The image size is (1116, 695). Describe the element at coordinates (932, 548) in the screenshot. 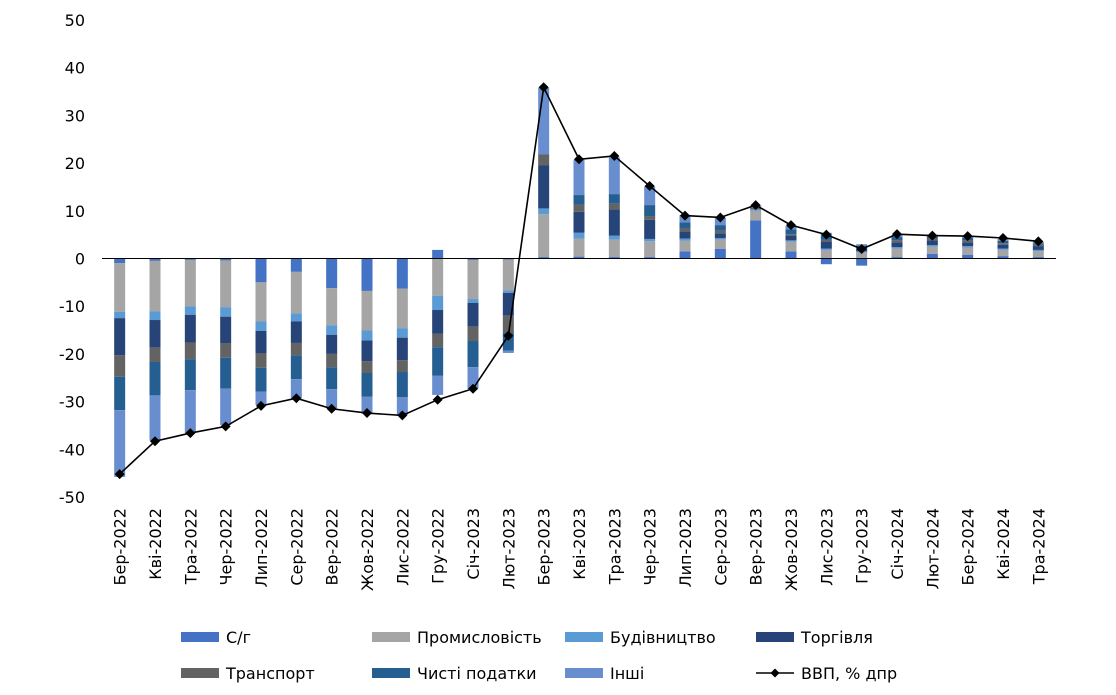

I see `x-tick-label: Лют-2024` at that location.